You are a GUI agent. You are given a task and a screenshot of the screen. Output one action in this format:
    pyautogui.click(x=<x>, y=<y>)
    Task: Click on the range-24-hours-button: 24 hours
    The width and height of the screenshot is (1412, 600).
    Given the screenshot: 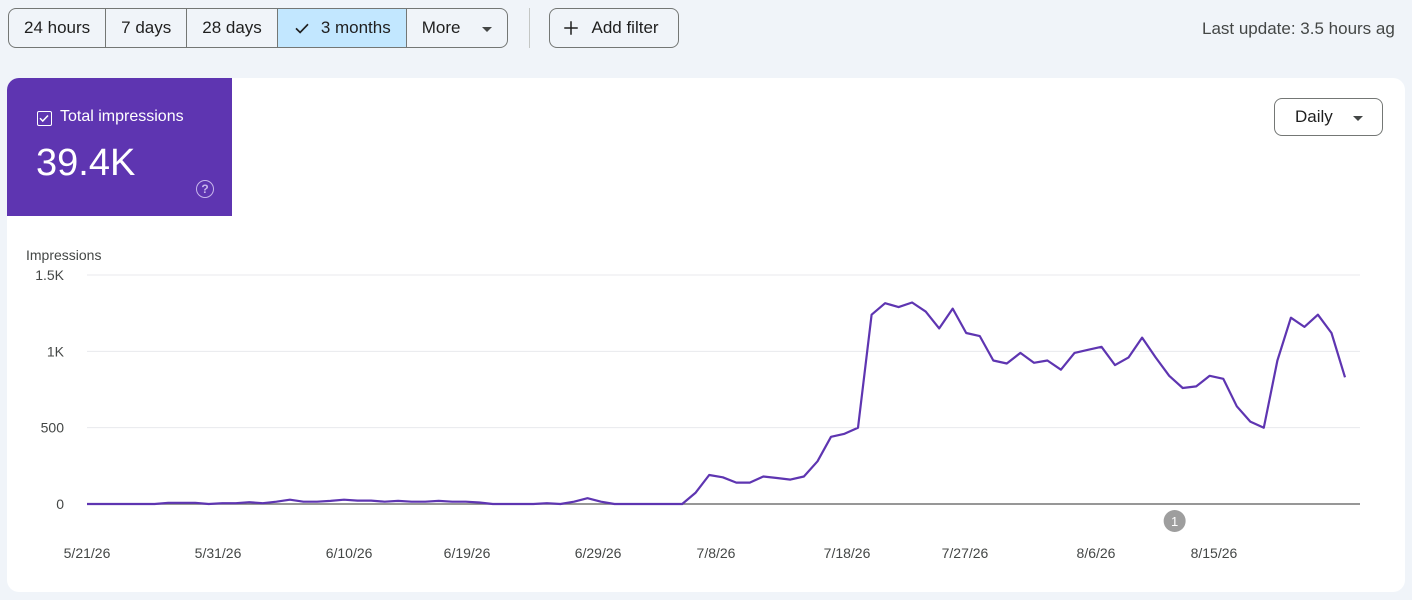 What is the action you would take?
    pyautogui.click(x=58, y=28)
    